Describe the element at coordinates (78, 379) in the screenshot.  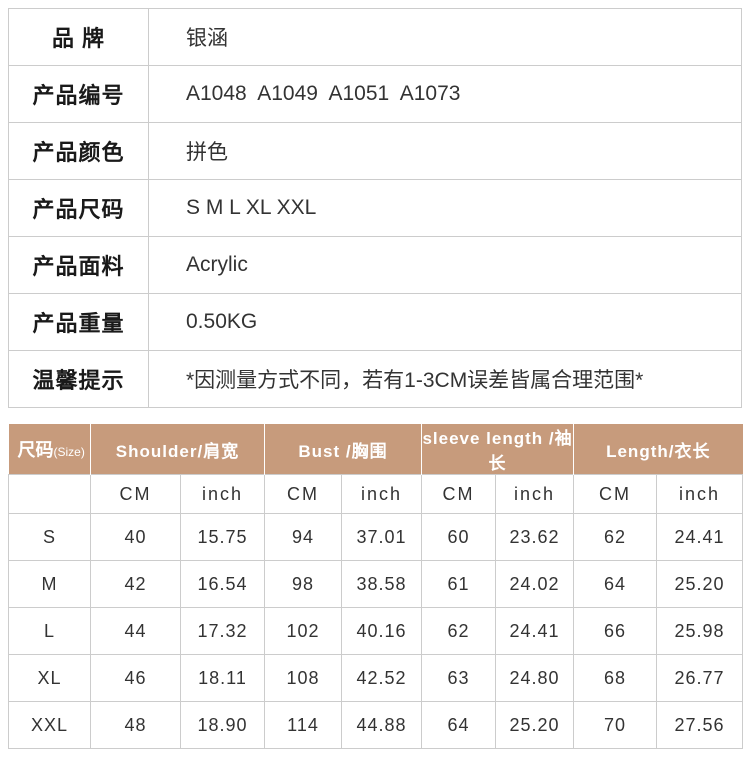
I see `spec-label-tips: 温馨提示` at that location.